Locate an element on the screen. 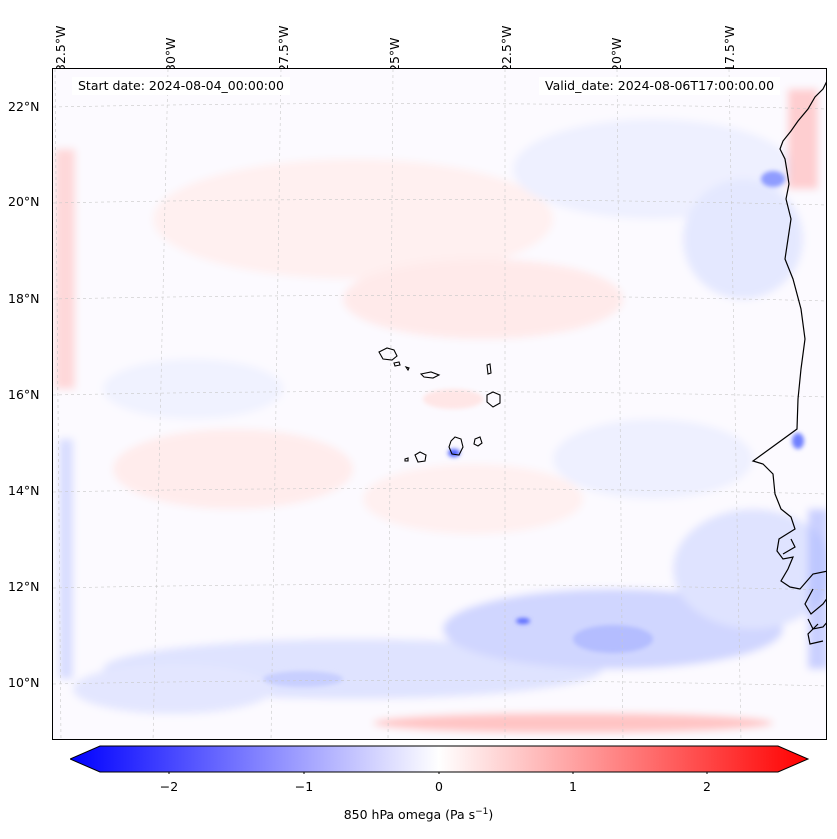 The image size is (837, 839). colorbar-tick-0: 0 is located at coordinates (439, 786).